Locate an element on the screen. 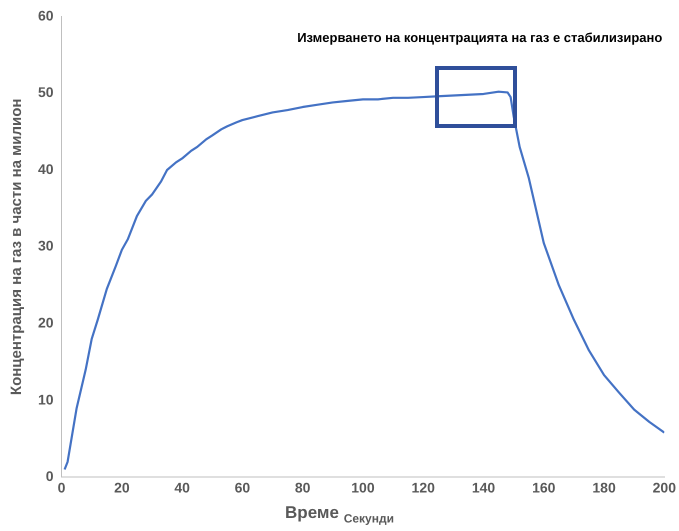  y-tick-label: 50 is located at coordinates (46, 92).